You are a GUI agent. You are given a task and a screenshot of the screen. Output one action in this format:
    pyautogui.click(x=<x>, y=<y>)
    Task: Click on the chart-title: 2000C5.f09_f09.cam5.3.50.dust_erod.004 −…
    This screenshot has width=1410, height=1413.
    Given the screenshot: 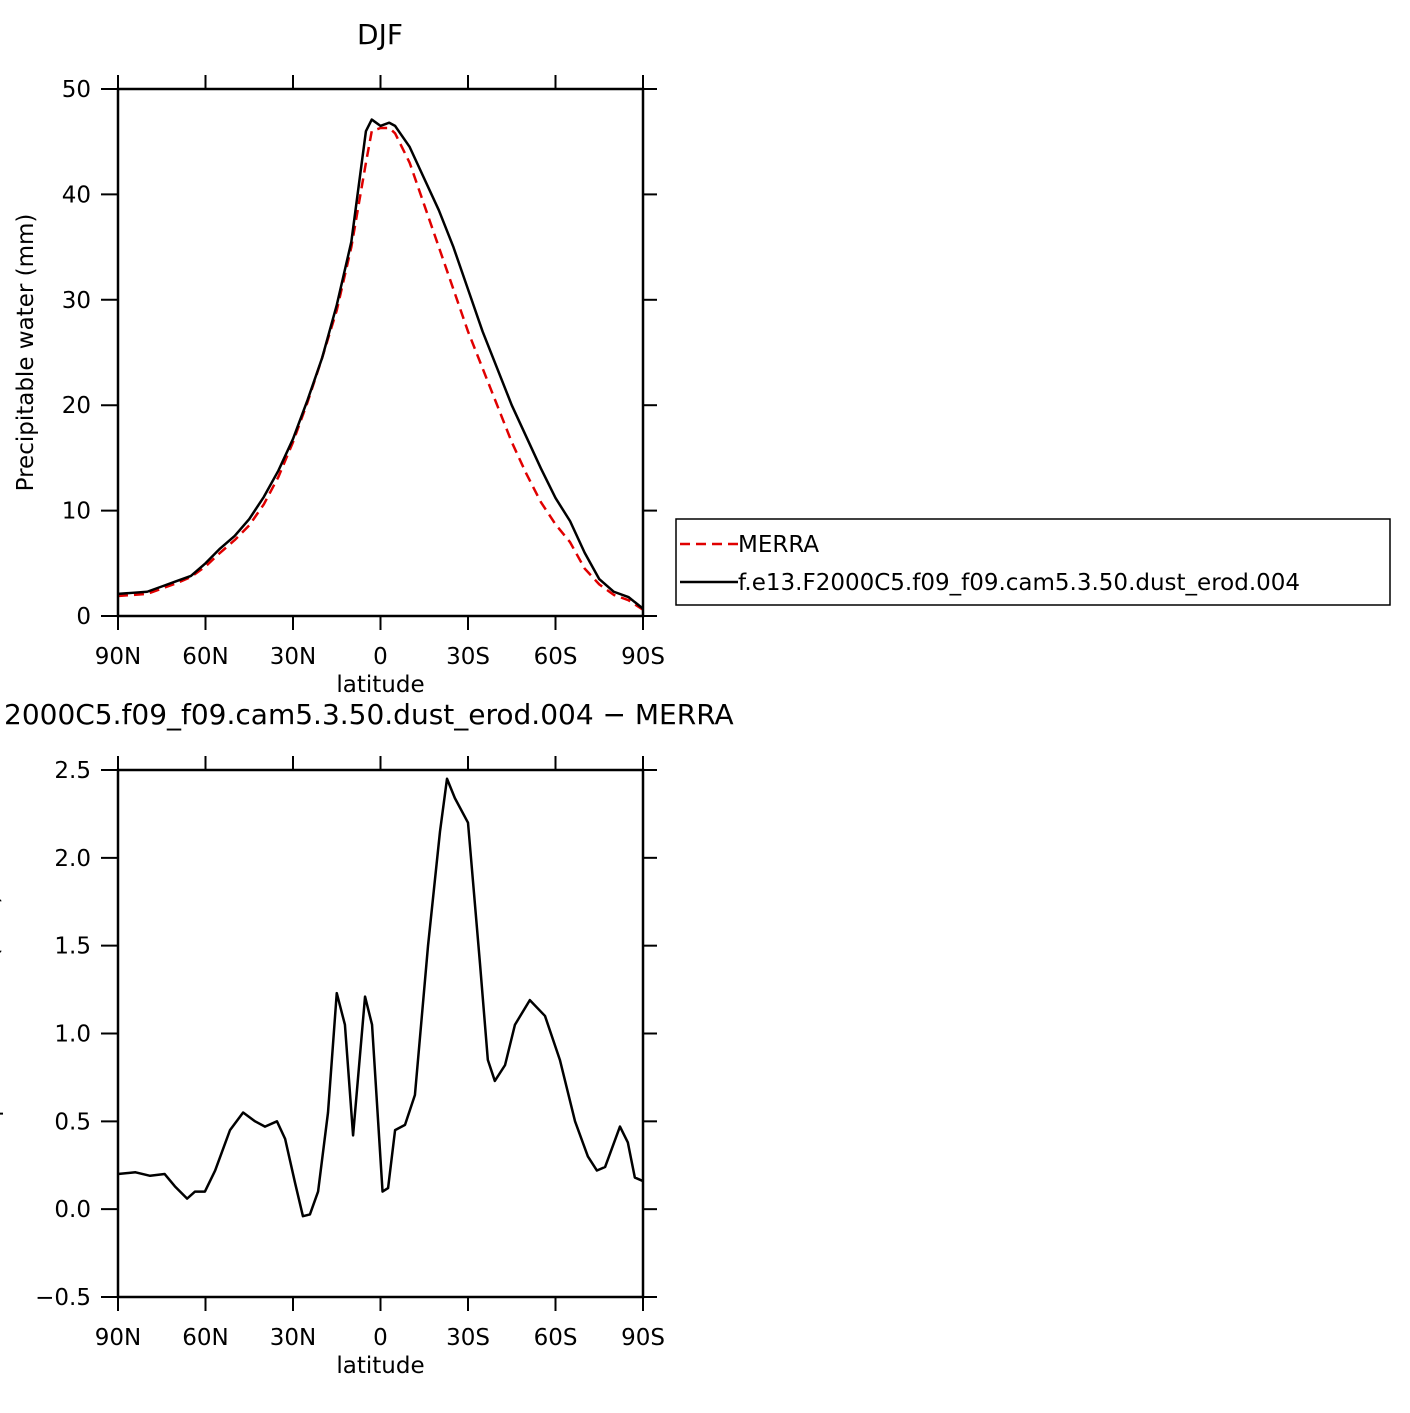 What is the action you would take?
    pyautogui.click(x=369, y=714)
    